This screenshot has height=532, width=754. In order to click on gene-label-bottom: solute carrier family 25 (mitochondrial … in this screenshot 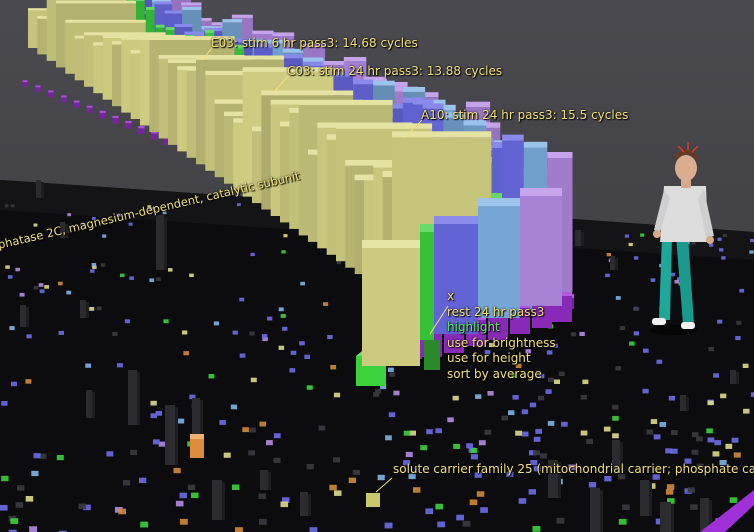, I will do `click(573, 469)`.